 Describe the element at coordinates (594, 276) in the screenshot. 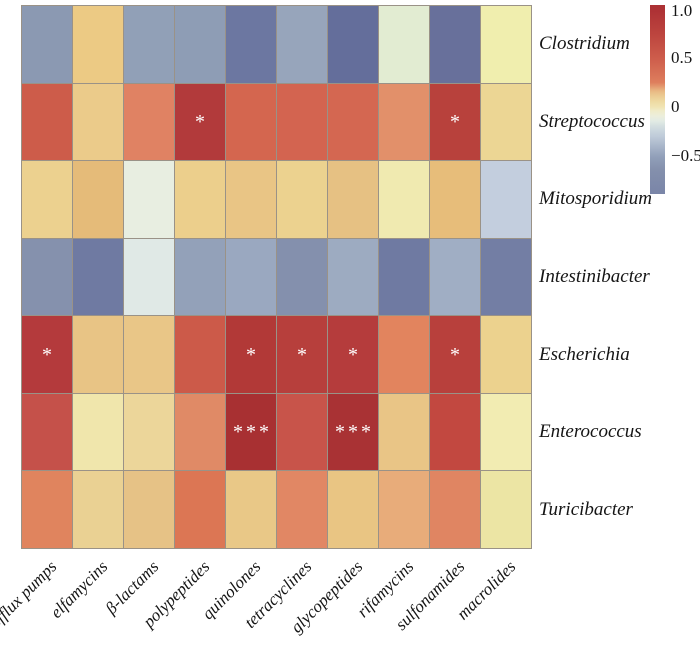

I see `row-label-intestinibacter: Intestinibacter` at that location.